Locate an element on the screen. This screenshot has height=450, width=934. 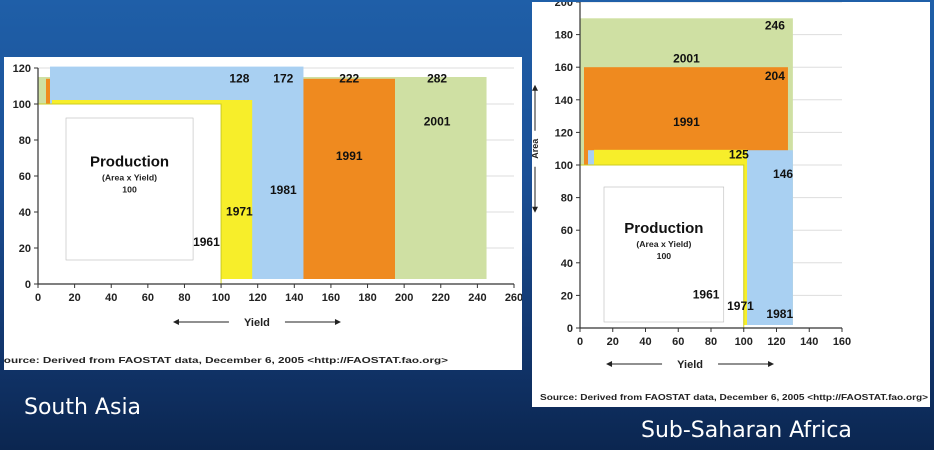
ssa-x-tick-label: 60 is located at coordinates (678, 342).